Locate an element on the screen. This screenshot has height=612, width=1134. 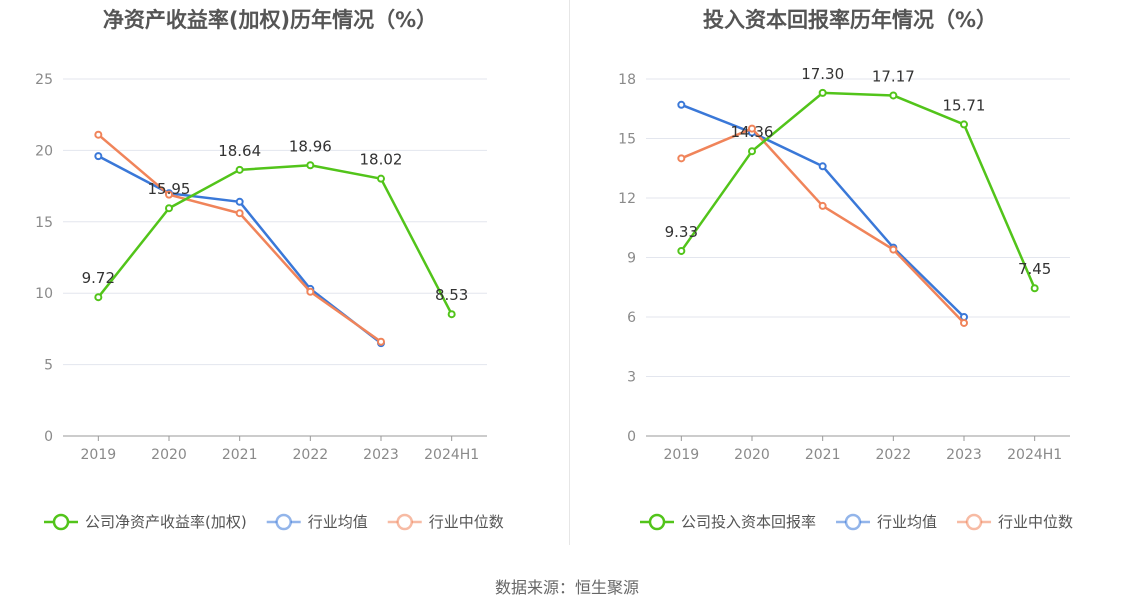
left-x-tick-label: 2024H1 is located at coordinates (451, 455).